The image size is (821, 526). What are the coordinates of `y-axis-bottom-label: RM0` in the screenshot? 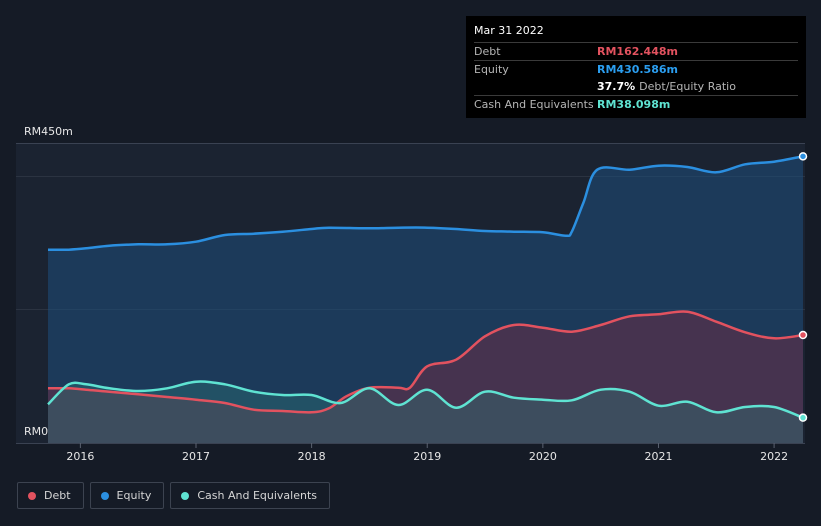 It's located at (36, 431).